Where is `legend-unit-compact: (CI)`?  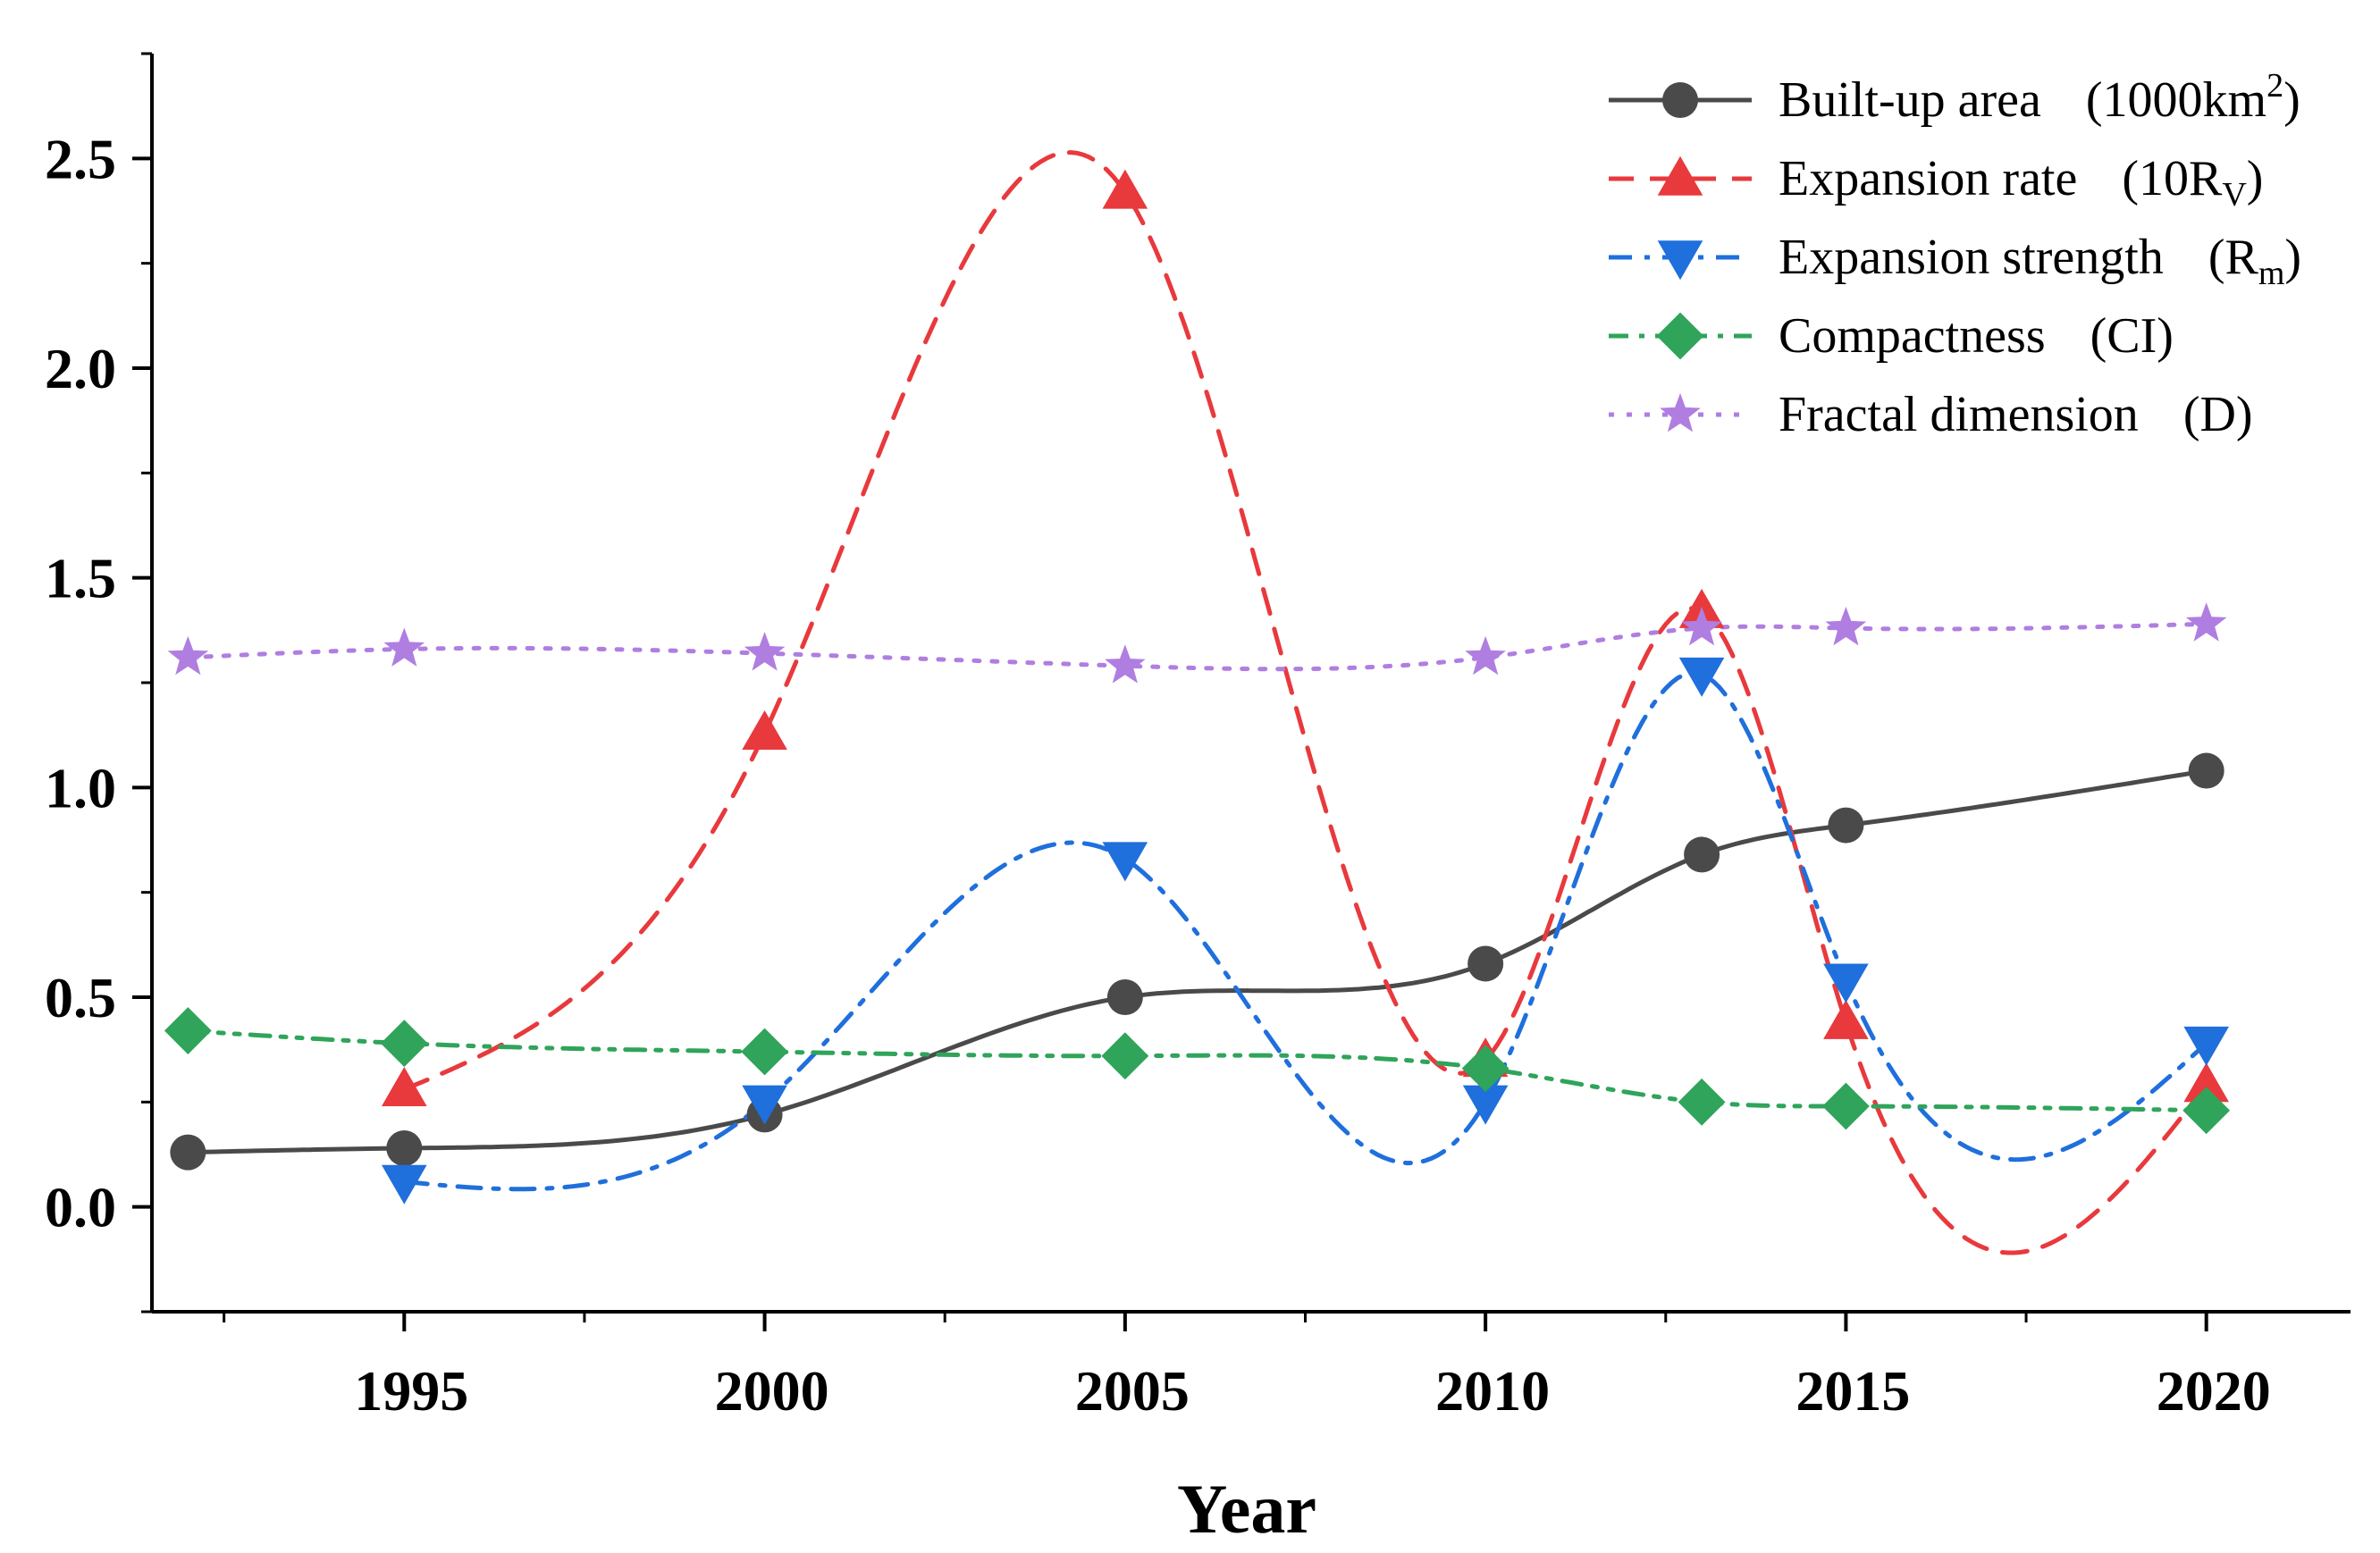 legend-unit-compact: (CI) is located at coordinates (2132, 336).